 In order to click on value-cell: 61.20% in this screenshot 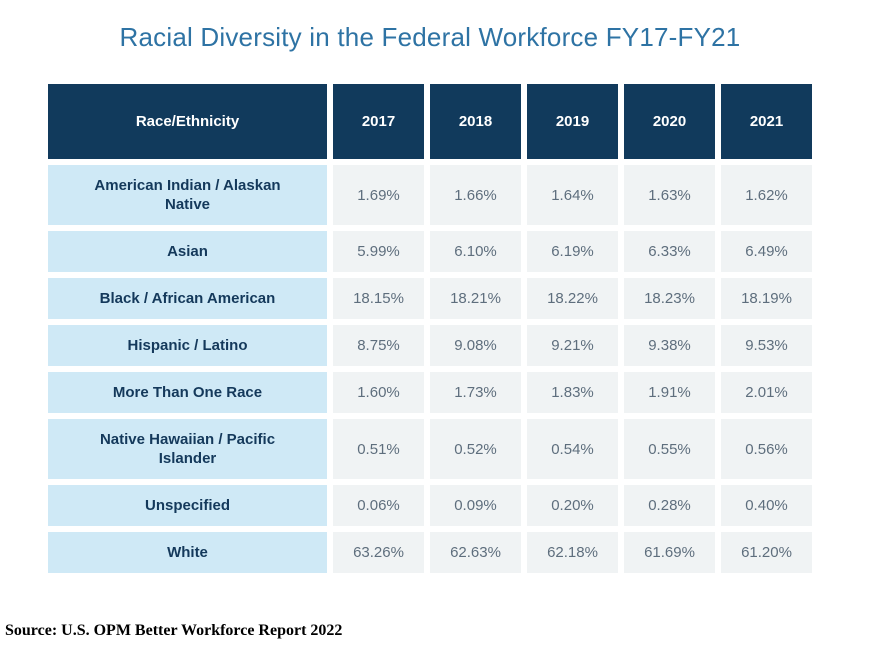, I will do `click(766, 552)`.